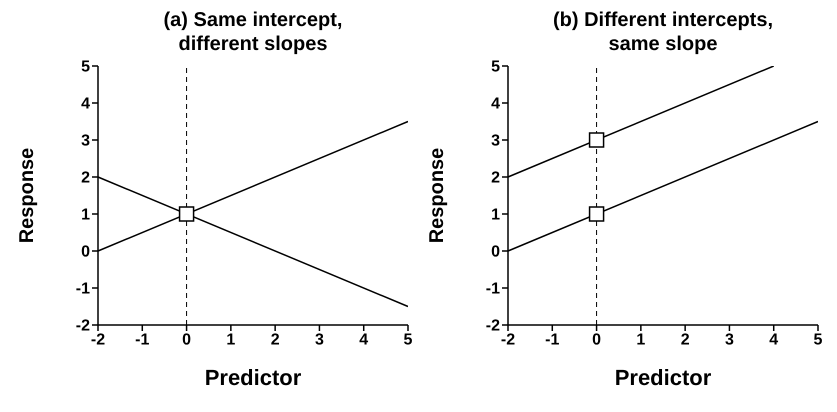 The image size is (837, 412). I want to click on chart-title: (b) Different intercepts, same slope, so click(663, 32).